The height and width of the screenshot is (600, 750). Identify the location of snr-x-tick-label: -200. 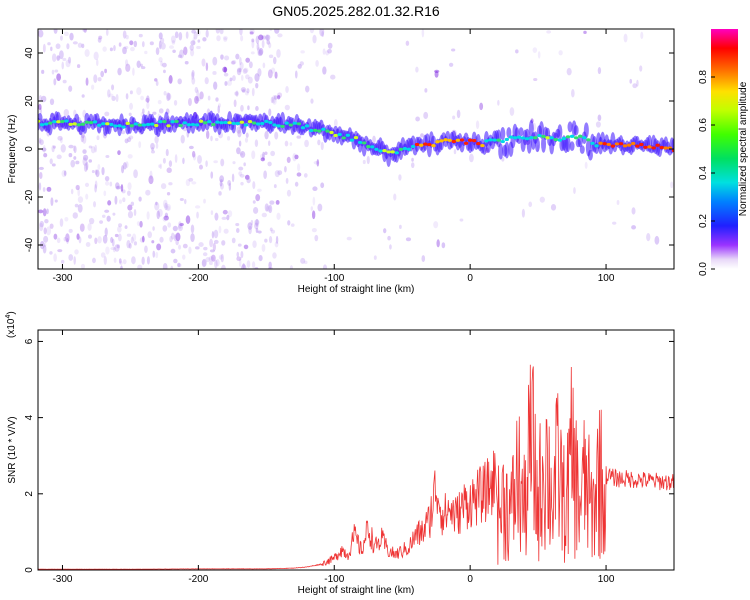
(198, 579).